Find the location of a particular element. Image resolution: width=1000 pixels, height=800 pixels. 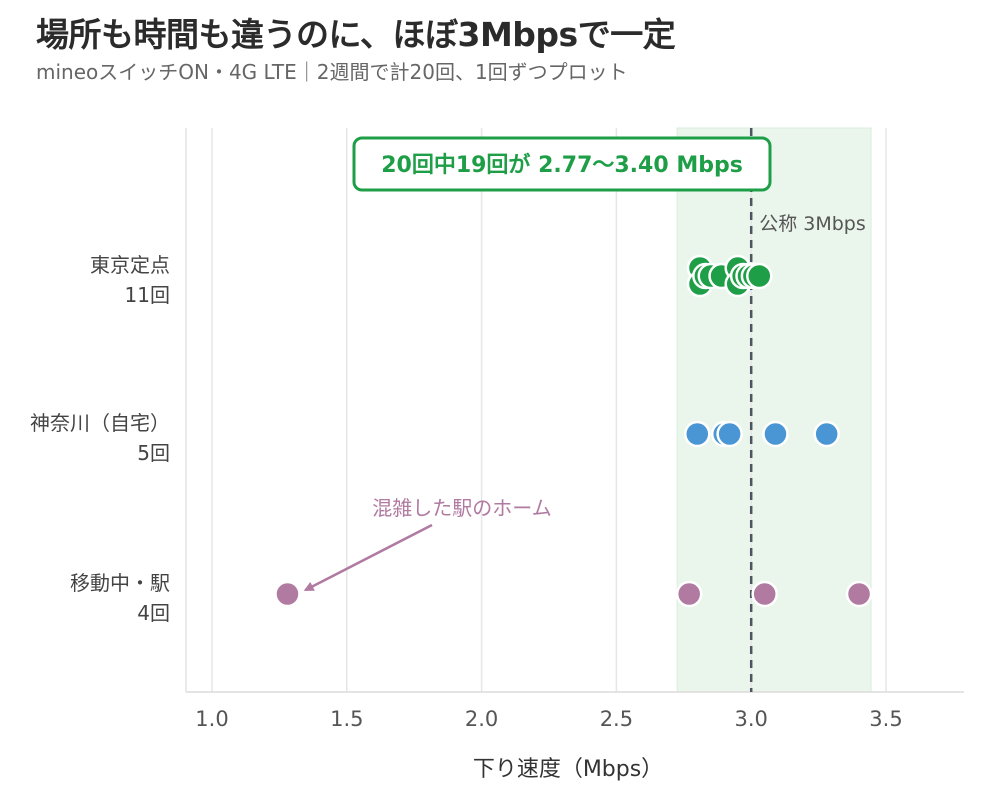

callout-box is located at coordinates (562, 164).